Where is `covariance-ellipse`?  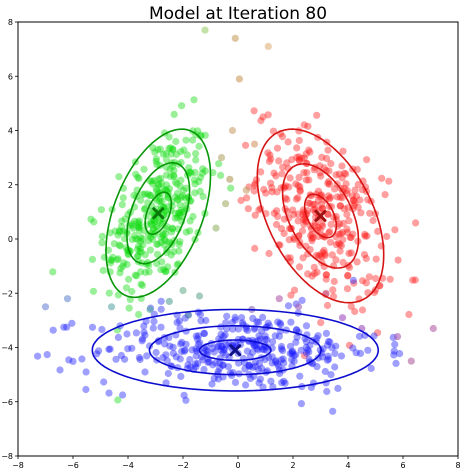
covariance-ellipse is located at coordinates (320, 216).